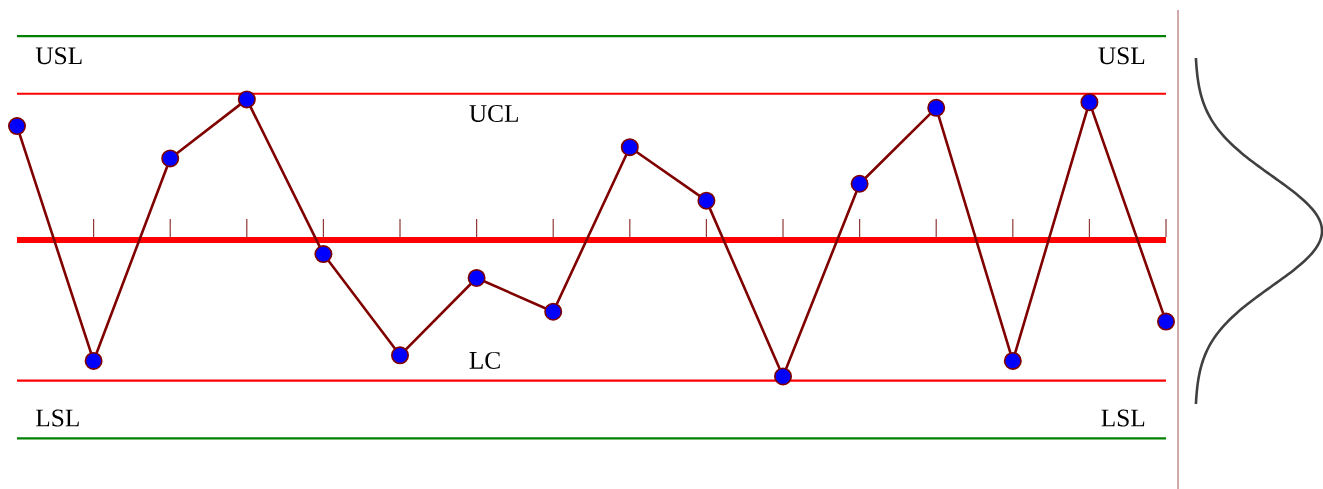 The image size is (1323, 489). Describe the element at coordinates (493, 113) in the screenshot. I see `ref-line-label: UCL` at that location.